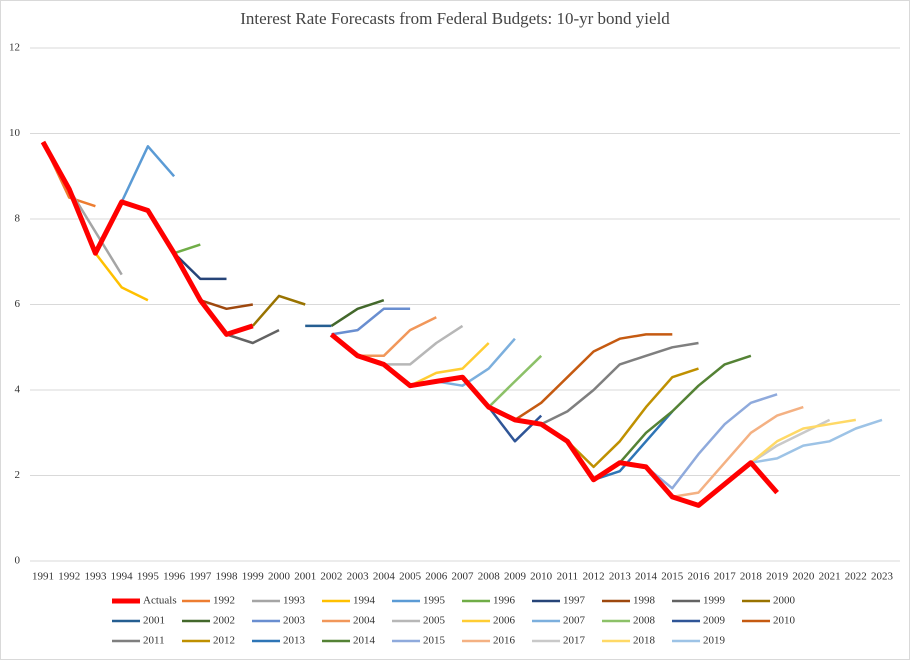  Describe the element at coordinates (504, 621) in the screenshot. I see `legend-label: 2006` at that location.